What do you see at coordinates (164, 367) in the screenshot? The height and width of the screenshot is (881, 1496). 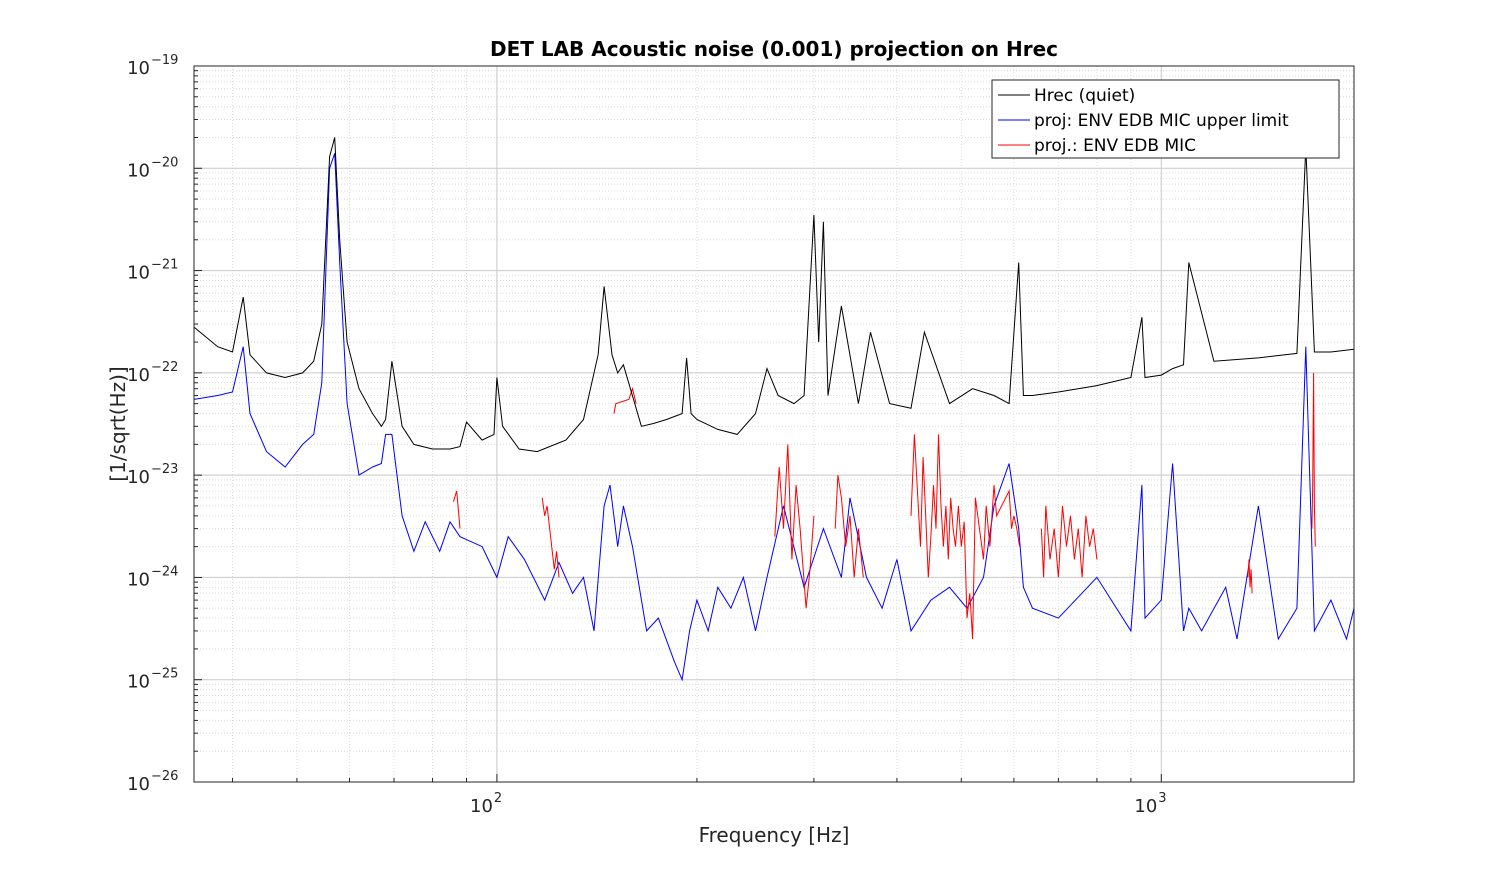 I see `y-tick-label-exponent: −22` at bounding box center [164, 367].